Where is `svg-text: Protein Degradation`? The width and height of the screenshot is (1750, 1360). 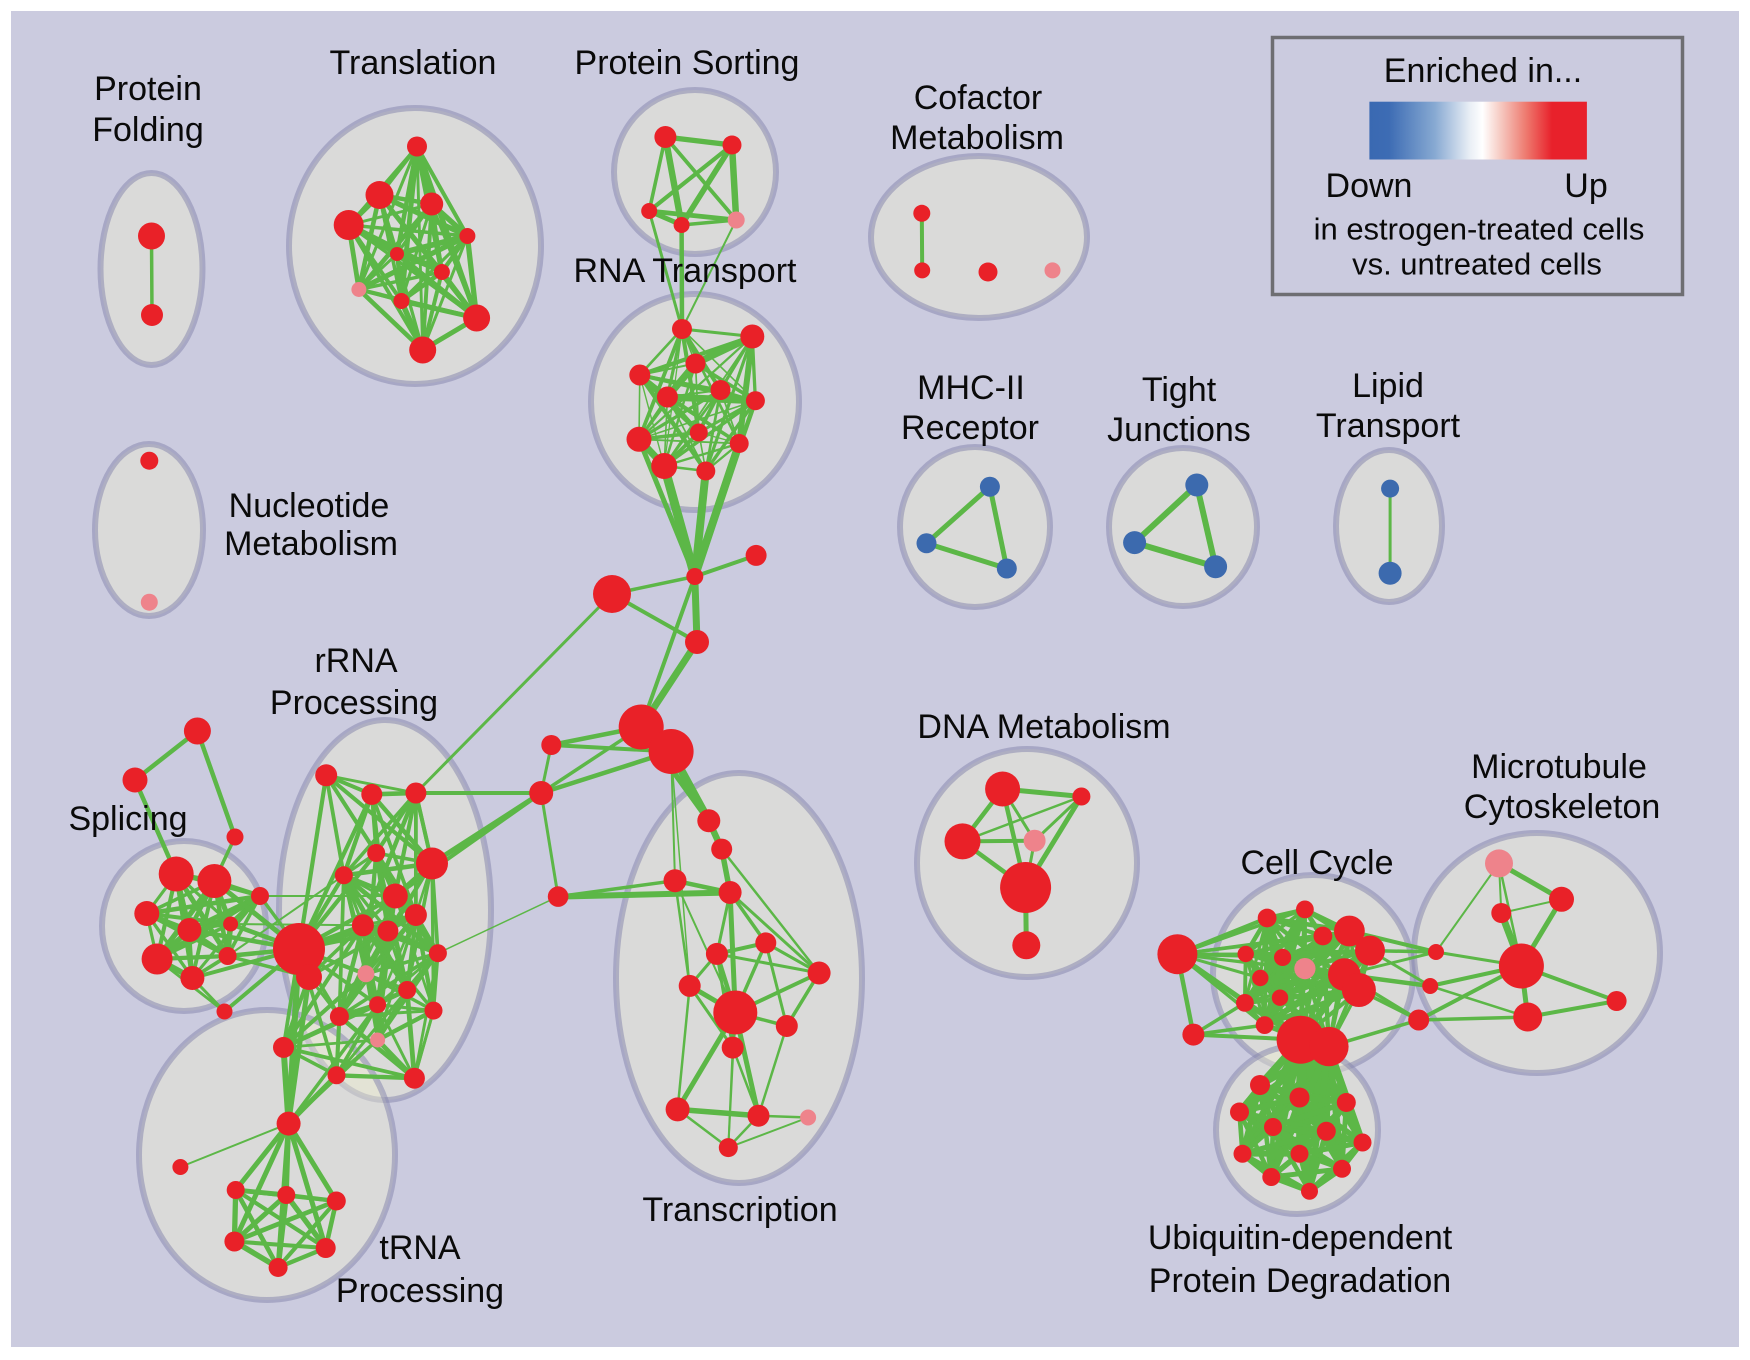
svg-text: Protein Degradation is located at coordinates (1300, 1281).